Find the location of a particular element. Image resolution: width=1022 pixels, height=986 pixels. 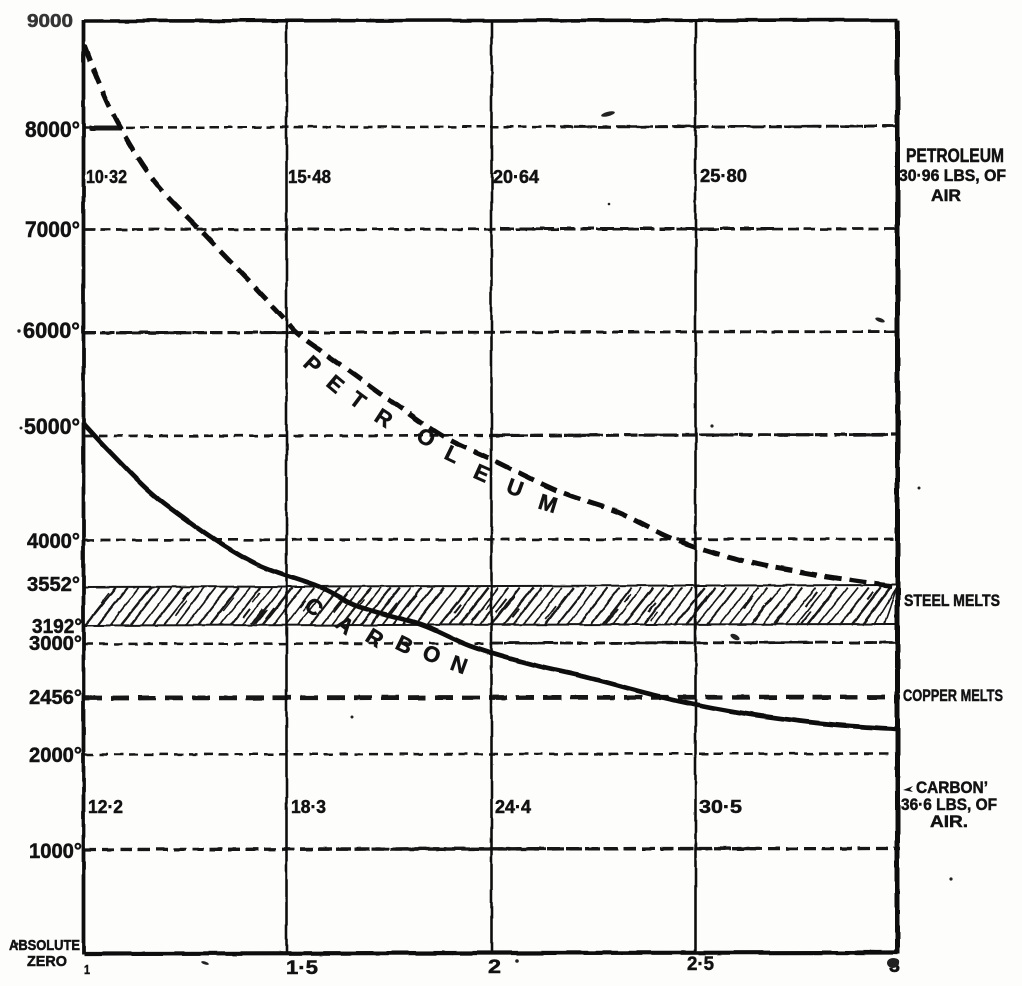

svg-text: ABSOLUTE is located at coordinates (44, 945).